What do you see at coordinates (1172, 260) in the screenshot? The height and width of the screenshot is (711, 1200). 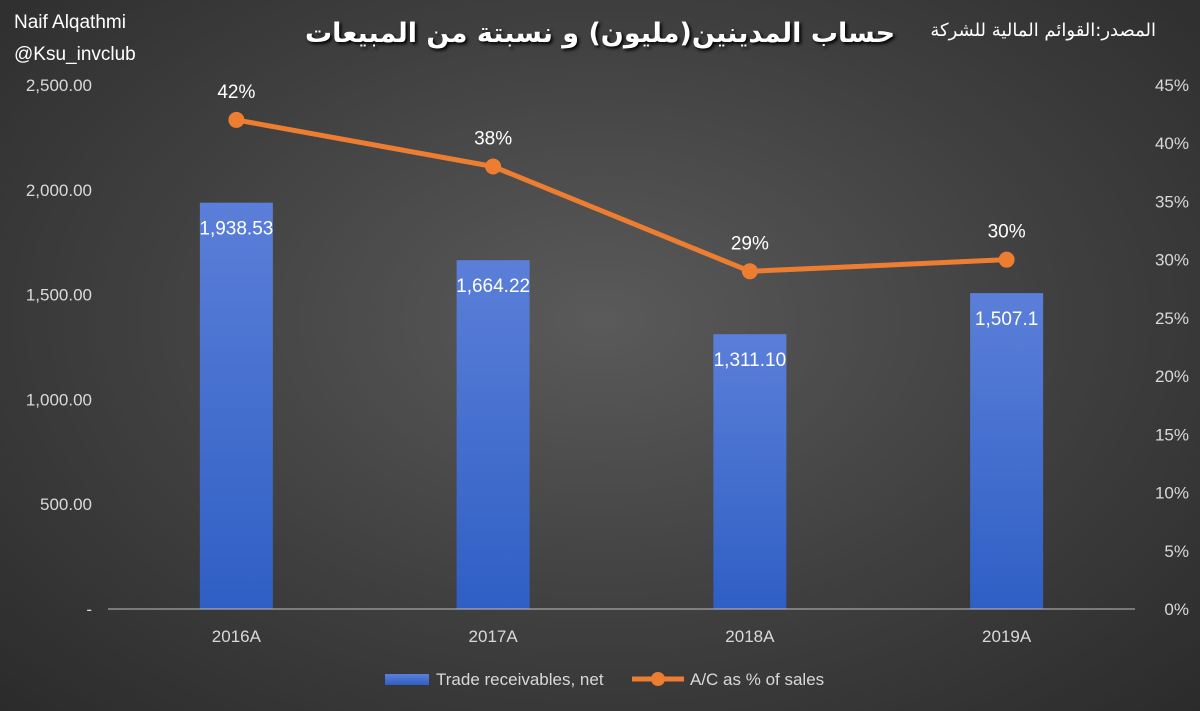 I see `right-tick-label: 30%` at bounding box center [1172, 260].